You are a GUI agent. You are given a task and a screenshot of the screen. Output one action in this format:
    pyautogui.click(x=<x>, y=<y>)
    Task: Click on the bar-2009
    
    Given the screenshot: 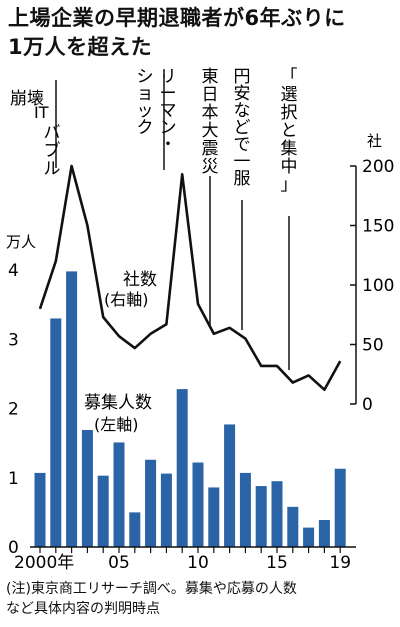 What is the action you would take?
    pyautogui.click(x=182, y=468)
    